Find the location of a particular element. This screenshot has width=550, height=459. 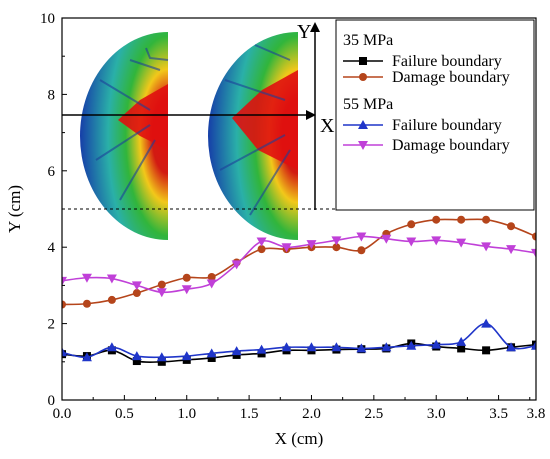

legend-entry-2: Failure boundary is located at coordinates (422, 125).